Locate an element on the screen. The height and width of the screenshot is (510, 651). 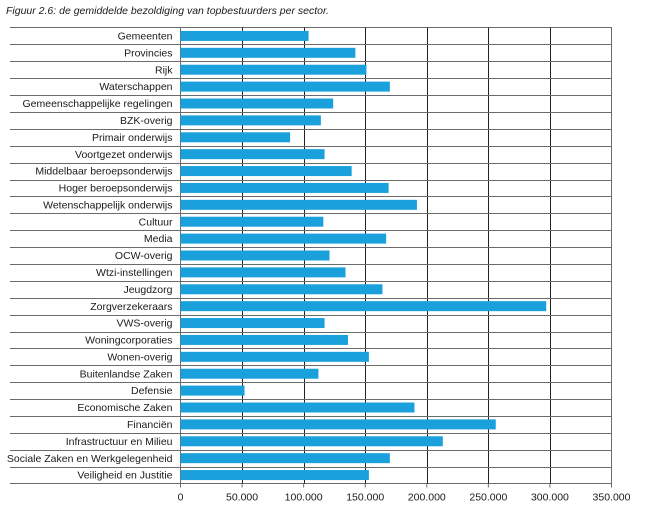
x-tick-label: 50.000 is located at coordinates (242, 498).